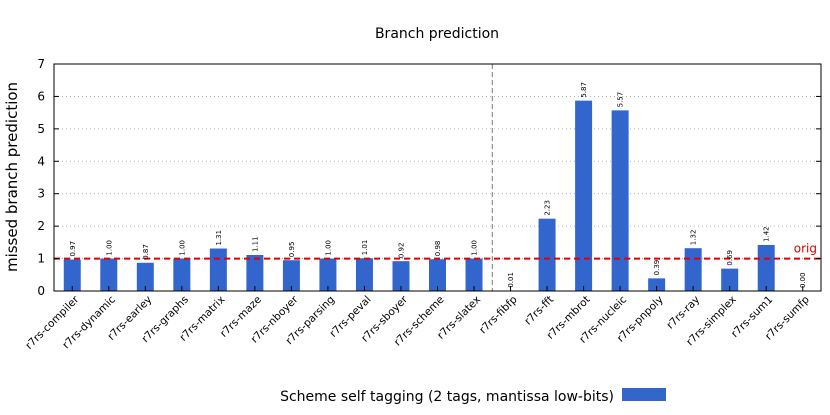 This screenshot has width=830, height=415. What do you see at coordinates (146, 252) in the screenshot?
I see `data-label: 0.87` at bounding box center [146, 252].